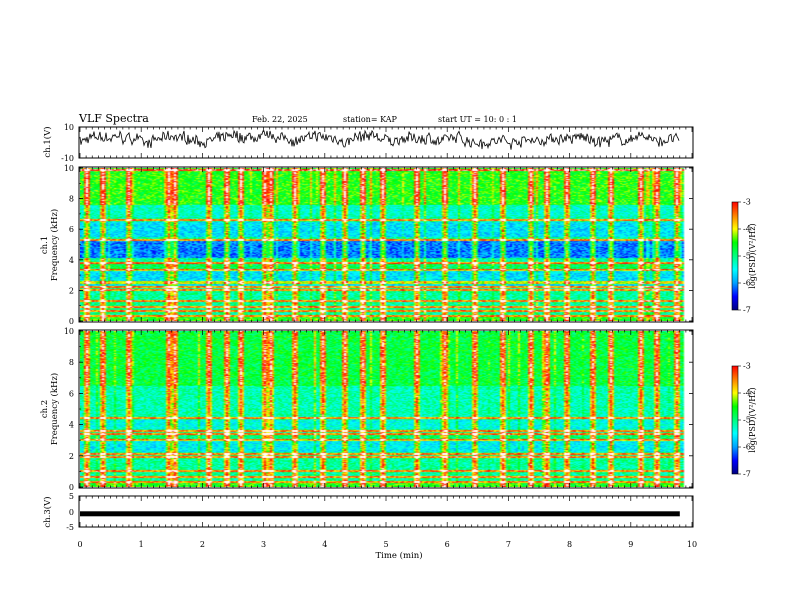 This screenshot has height=612, width=792. I want to click on x-tick-label: 9, so click(630, 544).